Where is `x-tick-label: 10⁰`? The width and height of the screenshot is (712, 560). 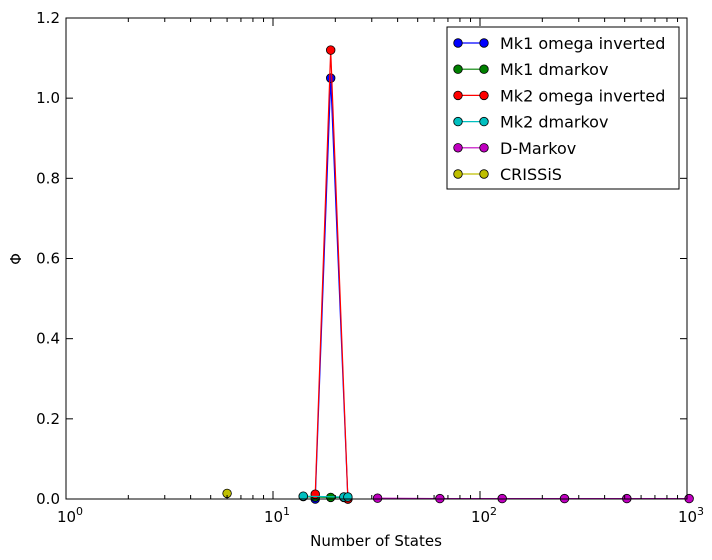 x-tick-label: 10⁰ is located at coordinates (70, 515).